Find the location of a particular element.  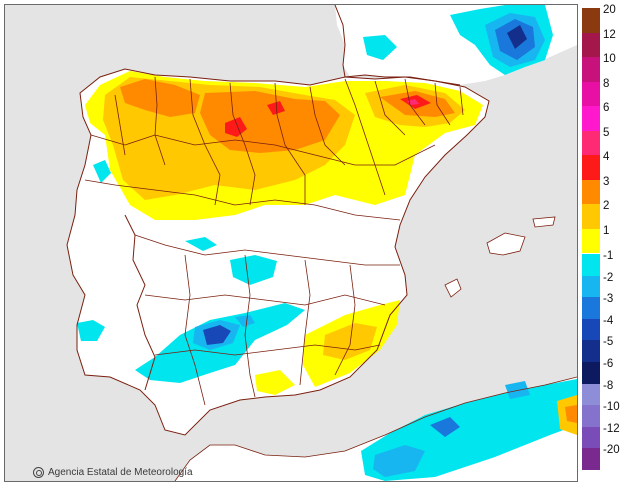

balearic-ibiza is located at coordinates (453, 288).